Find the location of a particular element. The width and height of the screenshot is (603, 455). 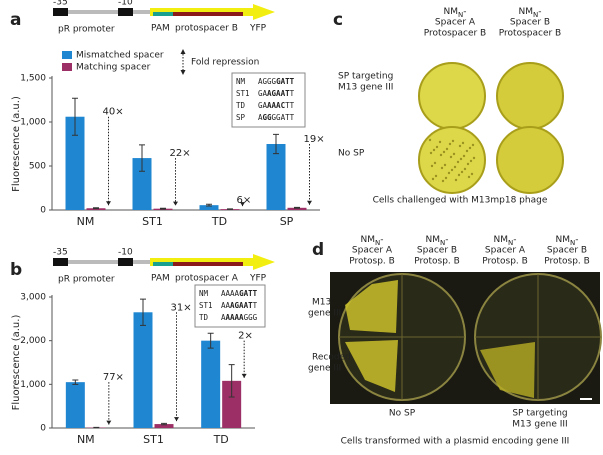

construct-label: PAM is located at coordinates (160, 279).